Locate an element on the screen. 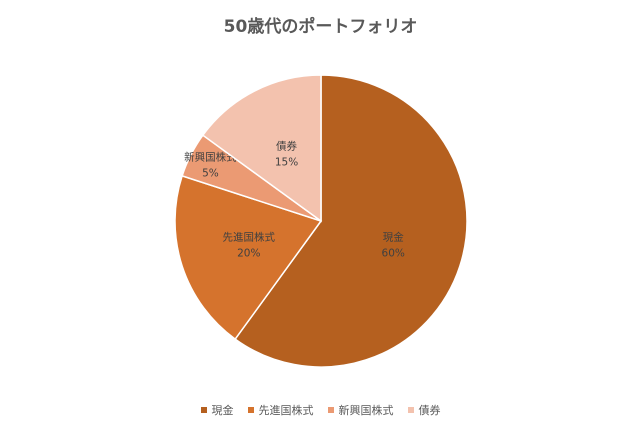 This screenshot has width=641, height=428. chart-title: 50歳代のポートフォリオ is located at coordinates (320, 27).